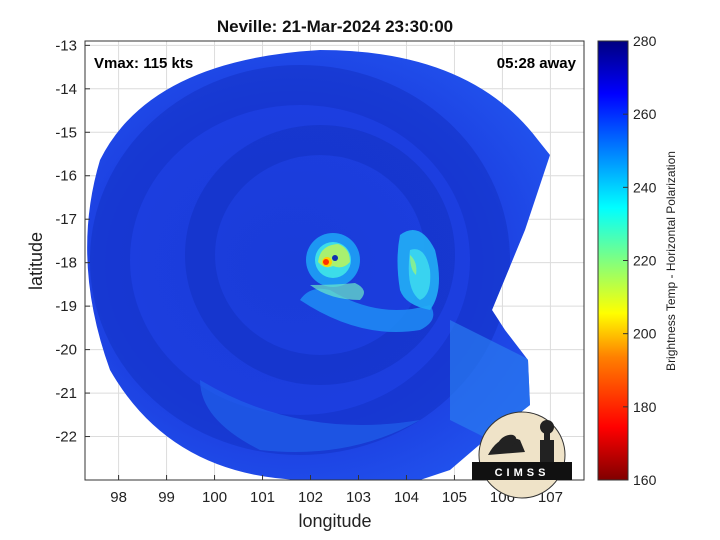 This screenshot has height=540, width=720. What do you see at coordinates (645, 334) in the screenshot?
I see `colorbar-tick-label: 200` at bounding box center [645, 334].